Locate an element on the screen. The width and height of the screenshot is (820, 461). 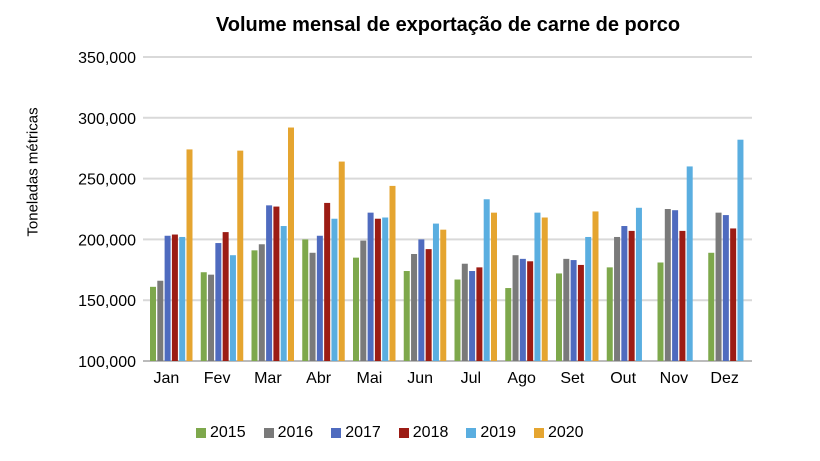
bar-2018-Jan is located at coordinates (174, 297).